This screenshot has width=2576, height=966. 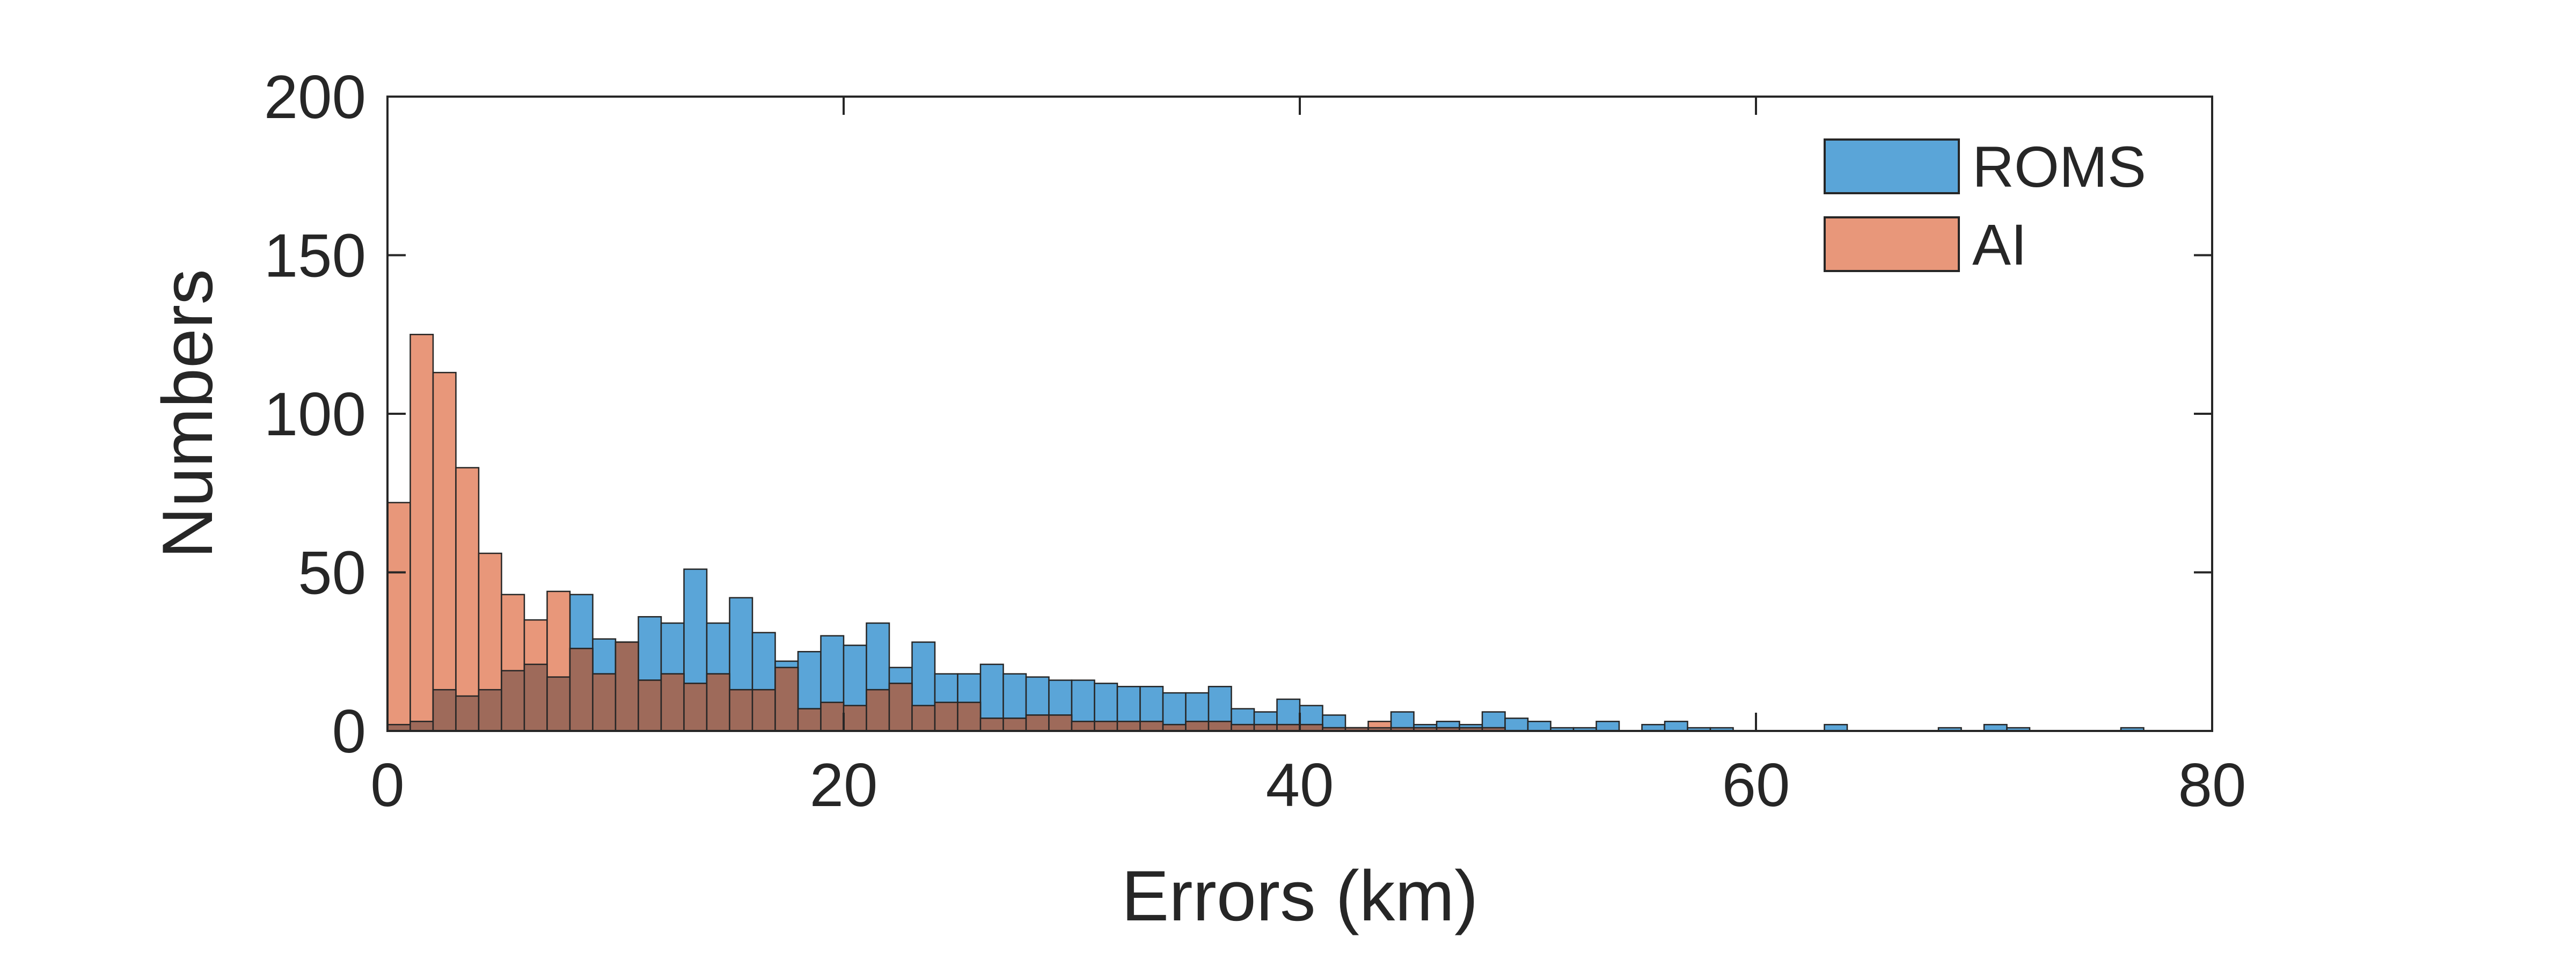 I want to click on x-tick-label: 0, so click(x=387, y=785).